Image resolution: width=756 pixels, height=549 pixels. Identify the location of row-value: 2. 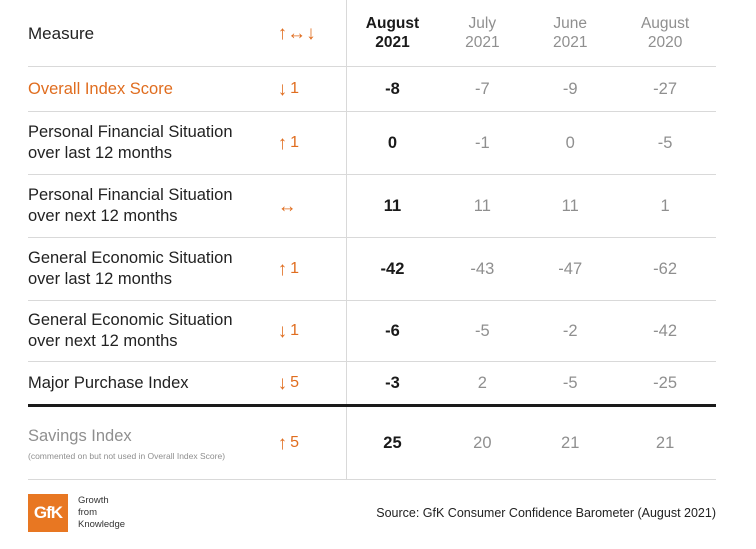
(482, 382).